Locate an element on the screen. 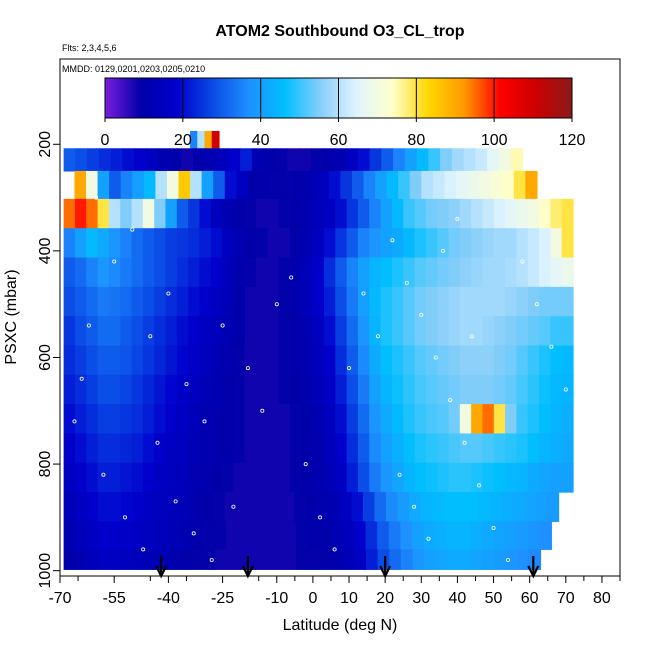  y-tick-label: 400 is located at coordinates (45, 250).